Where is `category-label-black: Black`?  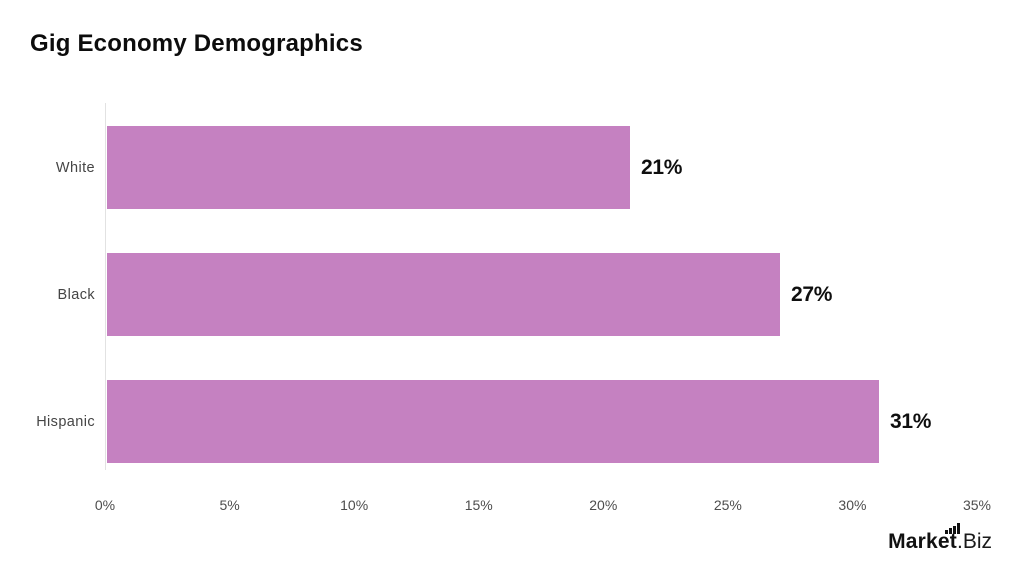
category-label-black: Black is located at coordinates (76, 294).